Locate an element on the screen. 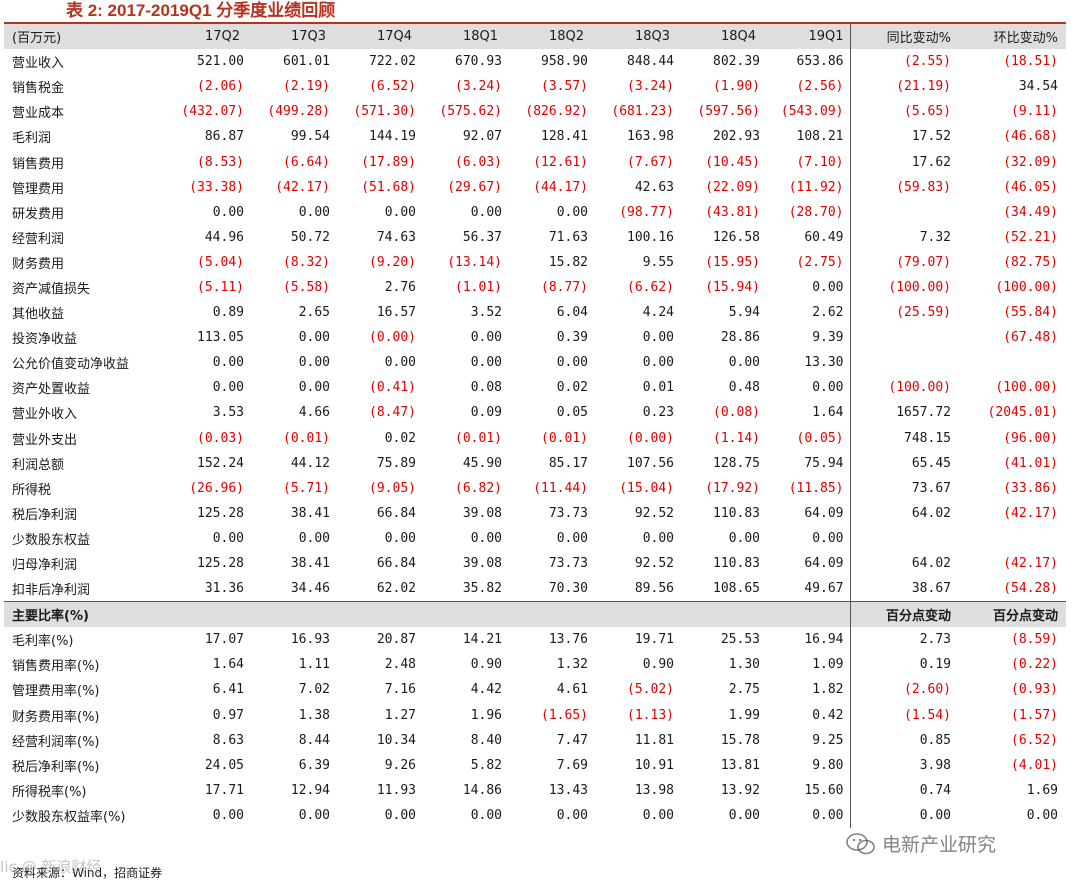  row-label: 投资净收益 is located at coordinates (45, 340).